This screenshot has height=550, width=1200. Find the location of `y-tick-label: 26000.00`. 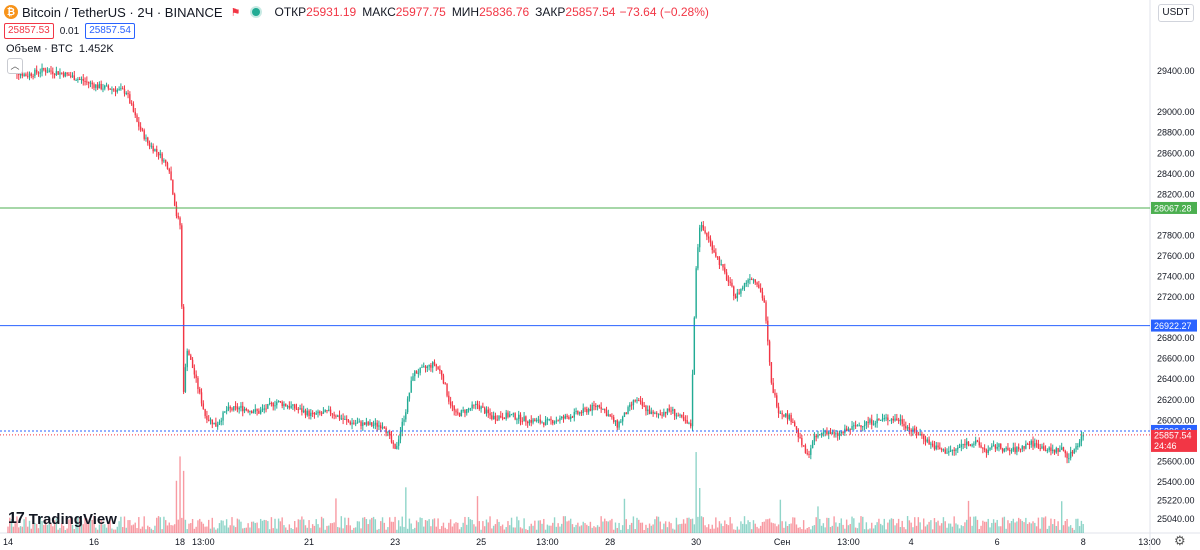

y-tick-label: 26000.00 is located at coordinates (1176, 420).